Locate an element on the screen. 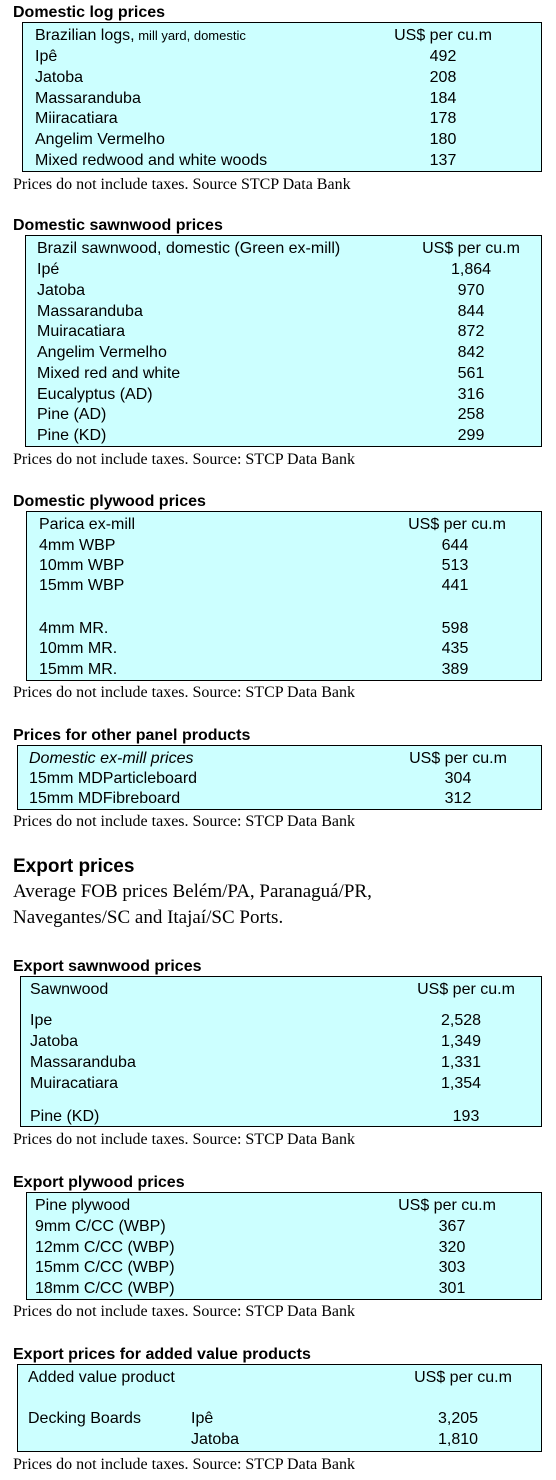 The width and height of the screenshot is (556, 1480). row-sublabel: Ipê is located at coordinates (202, 1418).